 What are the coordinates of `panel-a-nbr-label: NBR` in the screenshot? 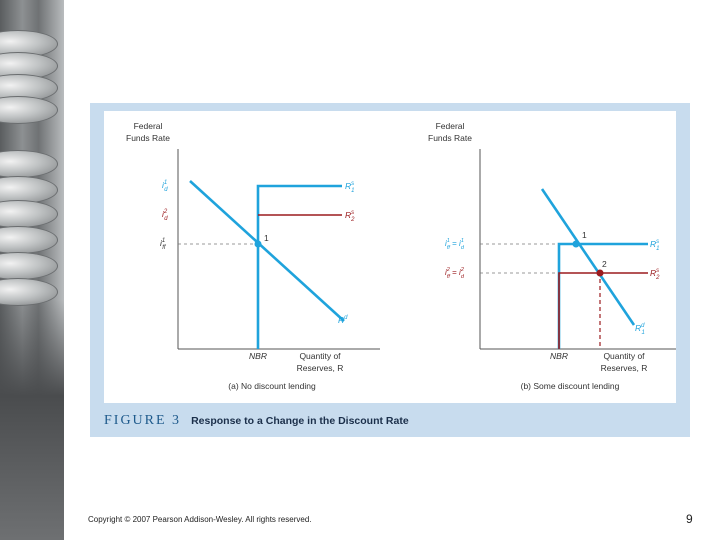 It's located at (258, 356).